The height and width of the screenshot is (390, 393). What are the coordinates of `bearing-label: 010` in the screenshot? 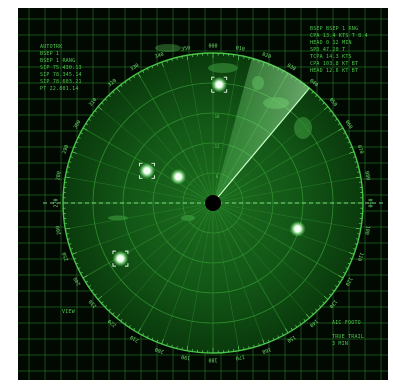 It's located at (240, 48).